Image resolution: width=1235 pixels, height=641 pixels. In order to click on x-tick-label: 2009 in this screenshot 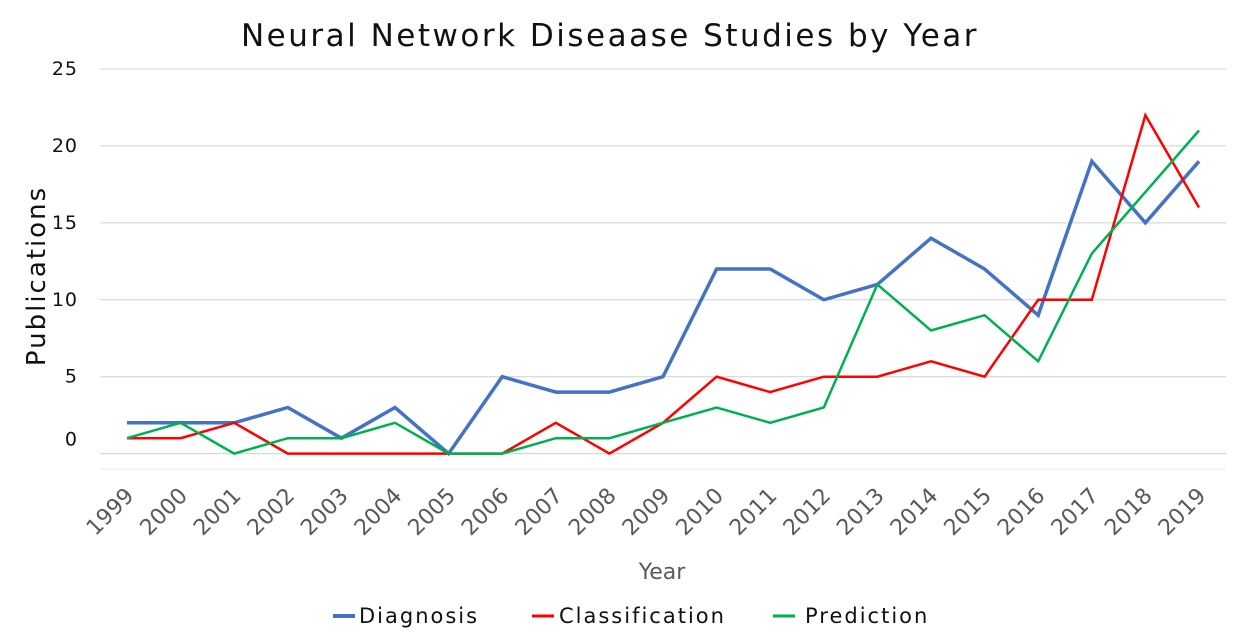, I will do `click(646, 512)`.